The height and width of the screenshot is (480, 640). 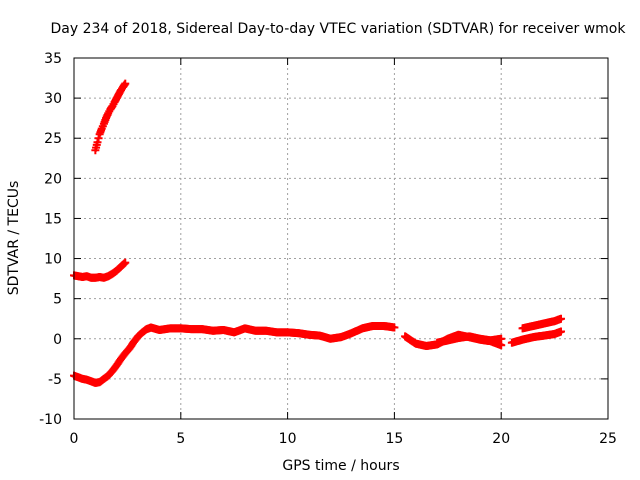 What do you see at coordinates (57, 340) in the screenshot?
I see `y-tick-label: 0` at bounding box center [57, 340].